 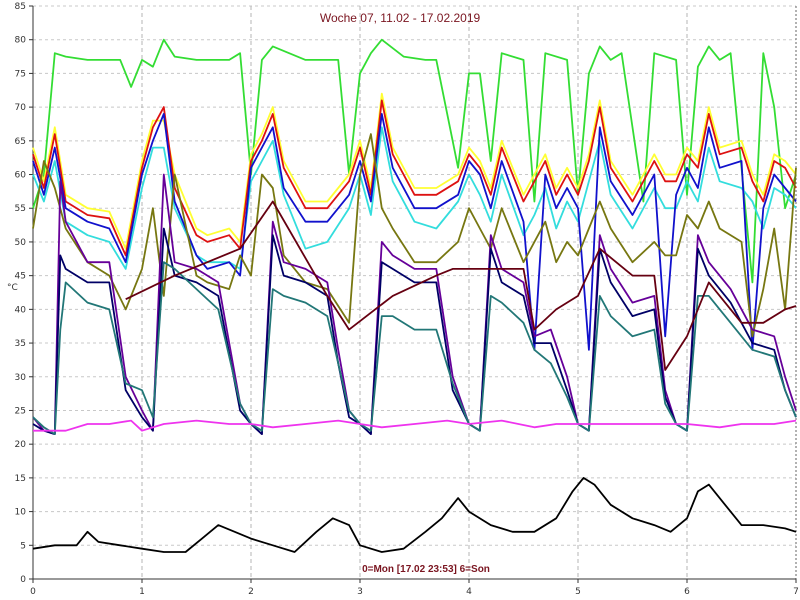 What do you see at coordinates (20, 142) in the screenshot?
I see `y-tick-label: 65` at bounding box center [20, 142].